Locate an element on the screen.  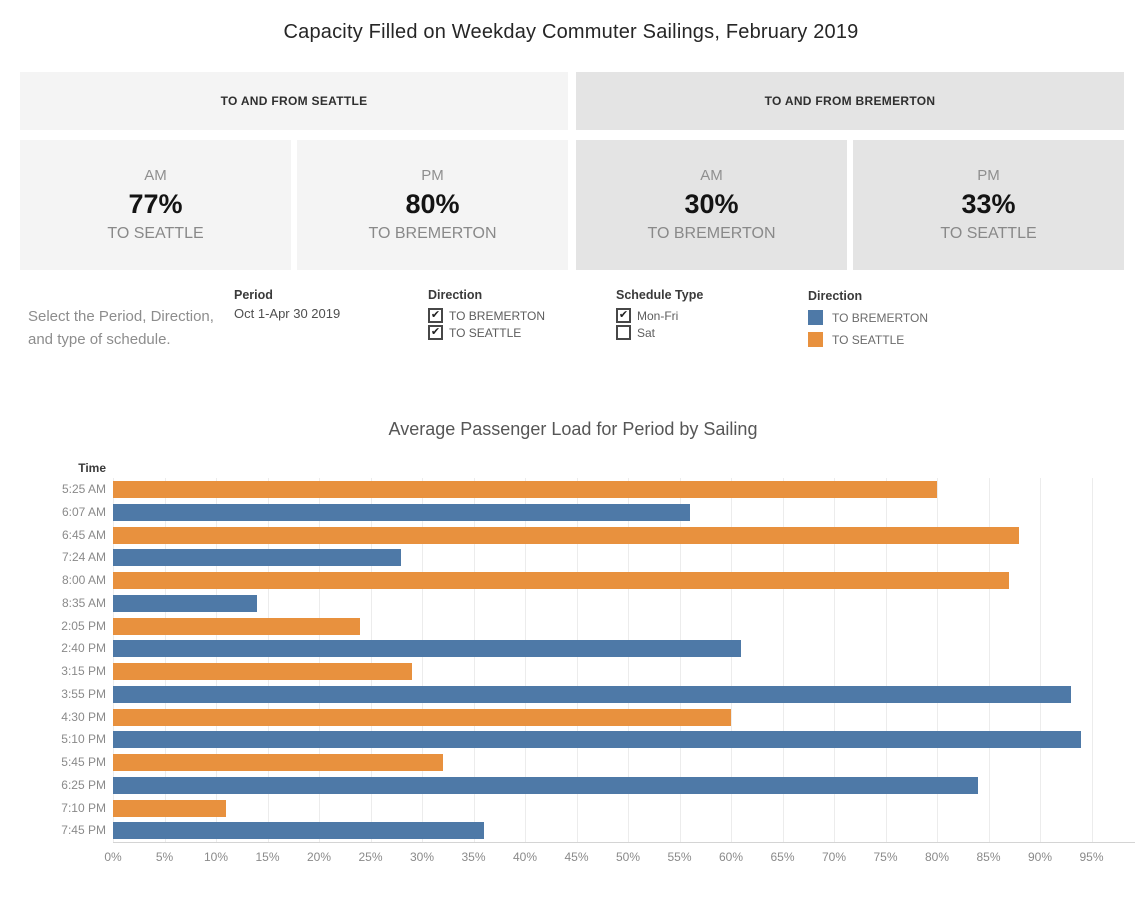
legend-swatch-icon is located at coordinates (815, 317).